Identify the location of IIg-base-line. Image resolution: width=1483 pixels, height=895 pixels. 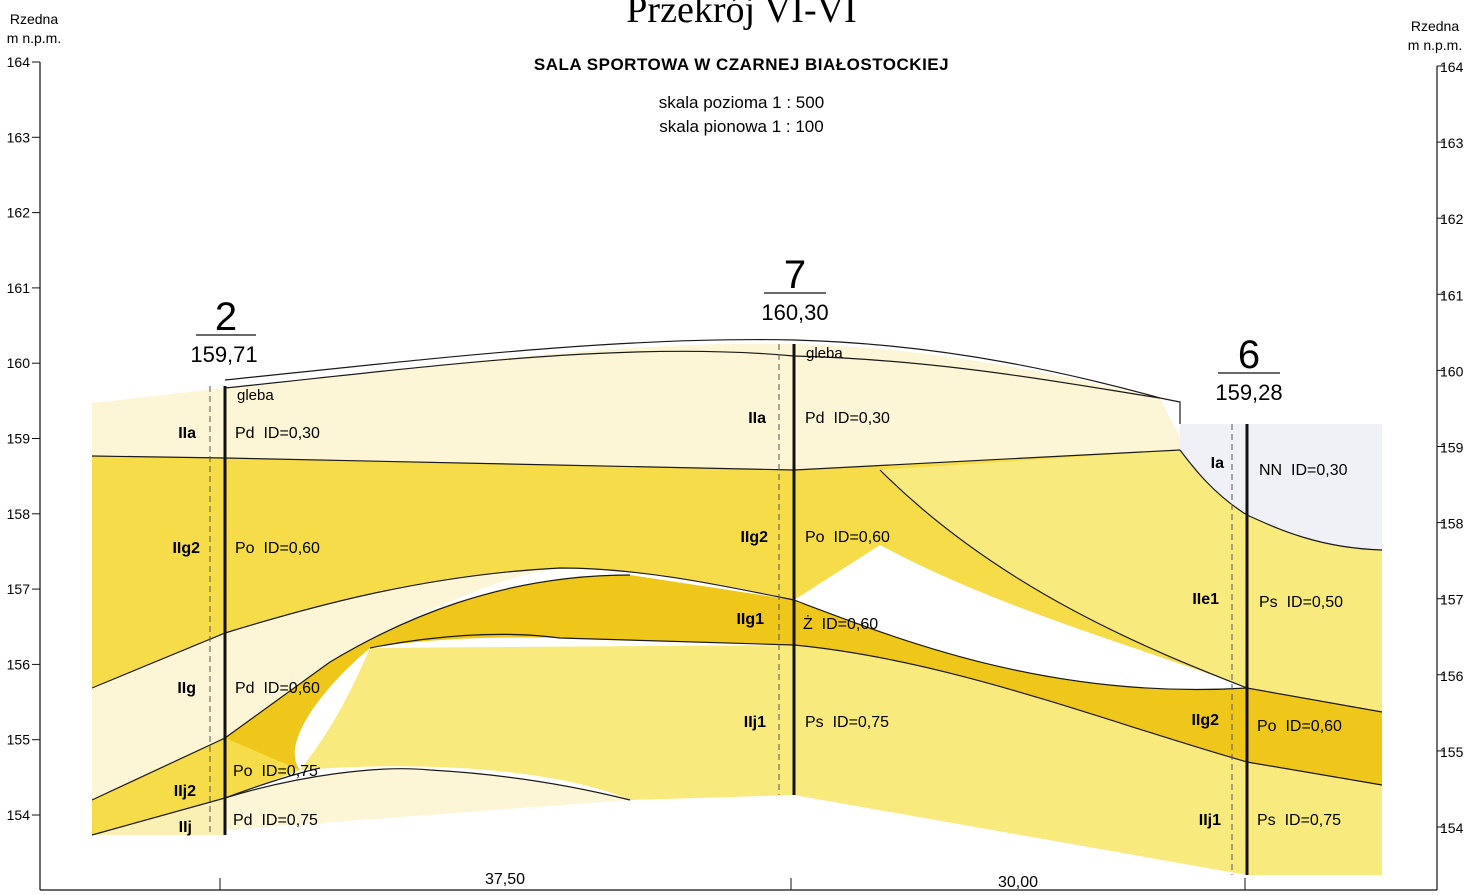
(361, 687).